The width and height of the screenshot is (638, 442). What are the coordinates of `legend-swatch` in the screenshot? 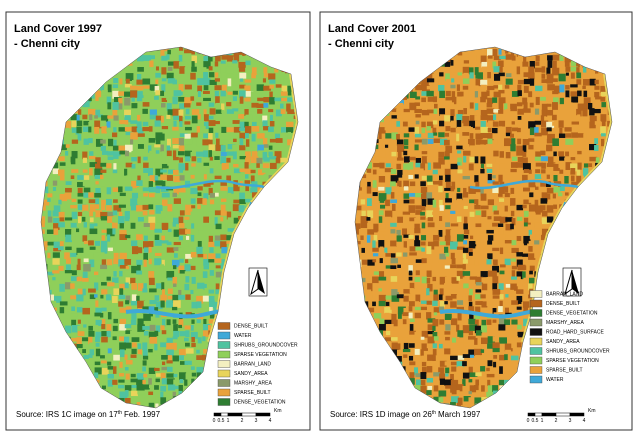 It's located at (536, 379).